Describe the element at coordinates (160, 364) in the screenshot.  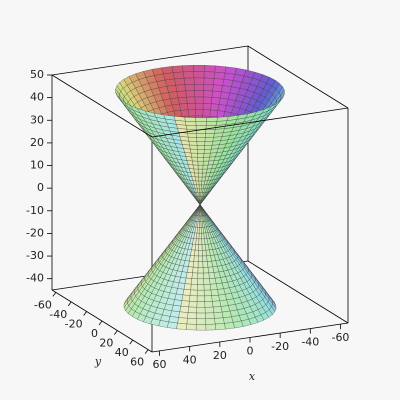
I see `x-tick-label: 60` at that location.